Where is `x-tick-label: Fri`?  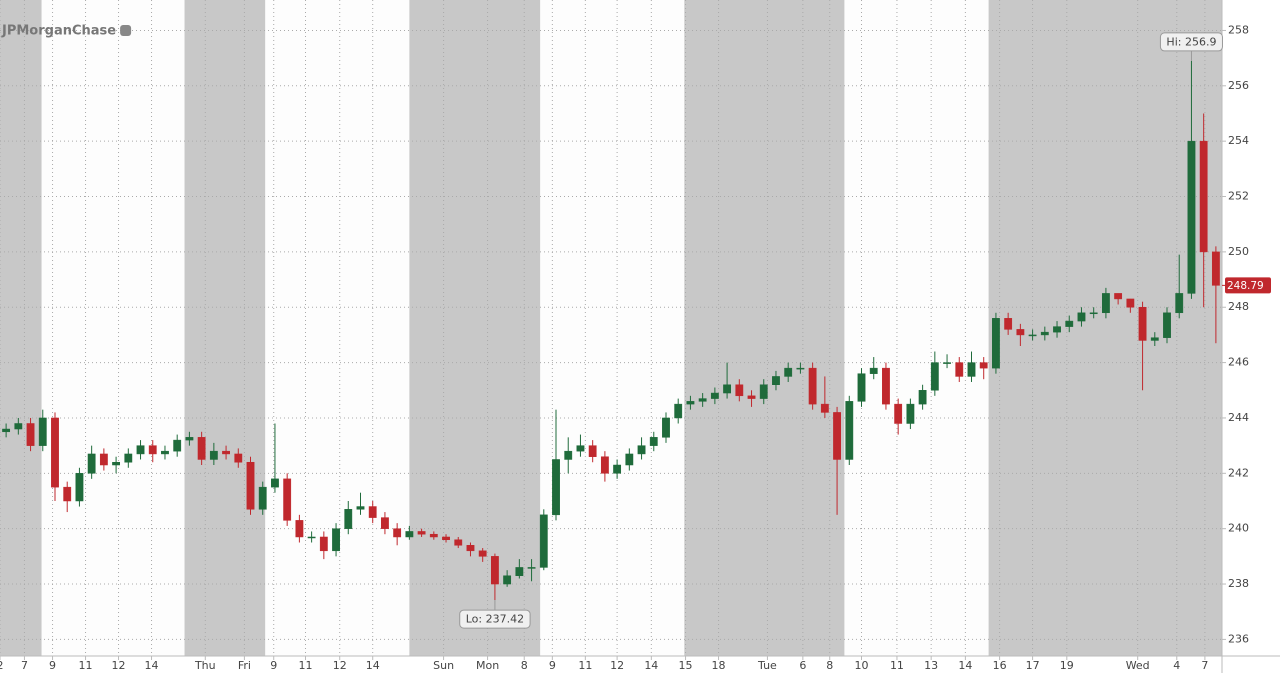
x-tick-label: Fri is located at coordinates (244, 665).